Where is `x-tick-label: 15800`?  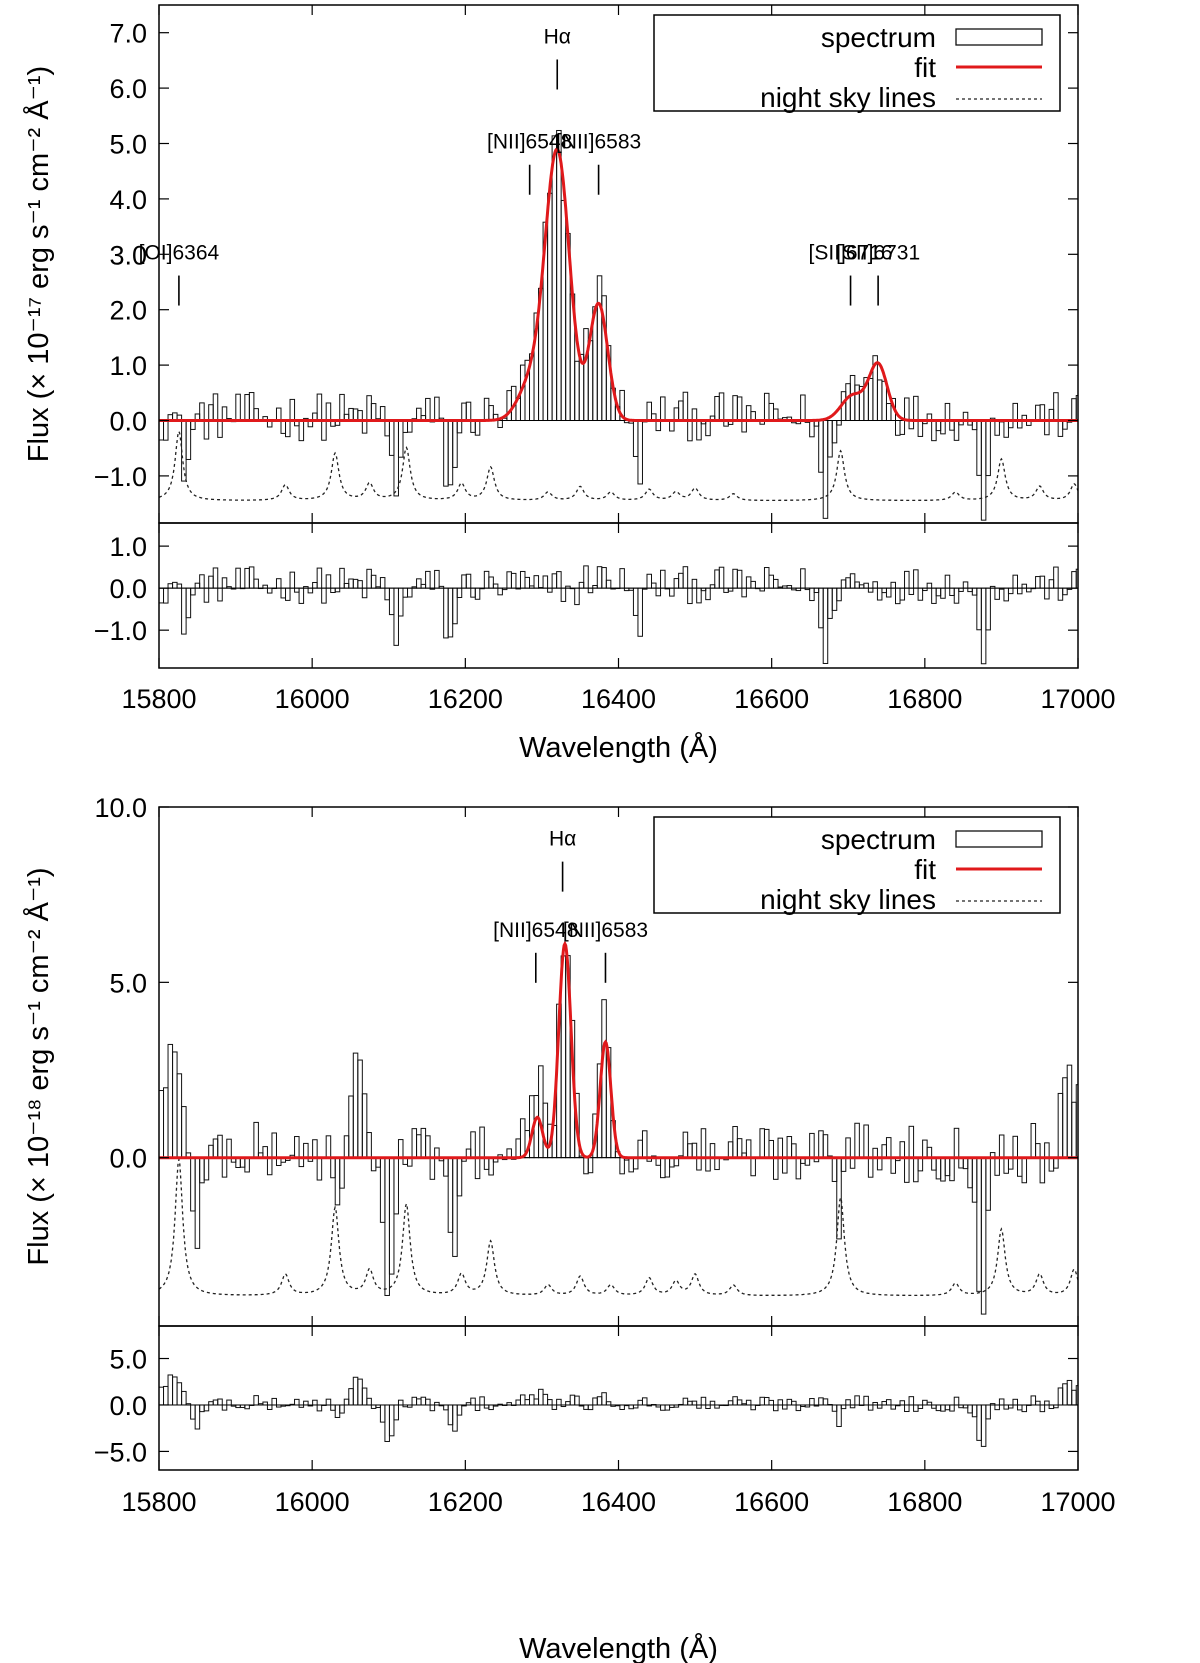
x-tick-label: 15800 is located at coordinates (158, 699).